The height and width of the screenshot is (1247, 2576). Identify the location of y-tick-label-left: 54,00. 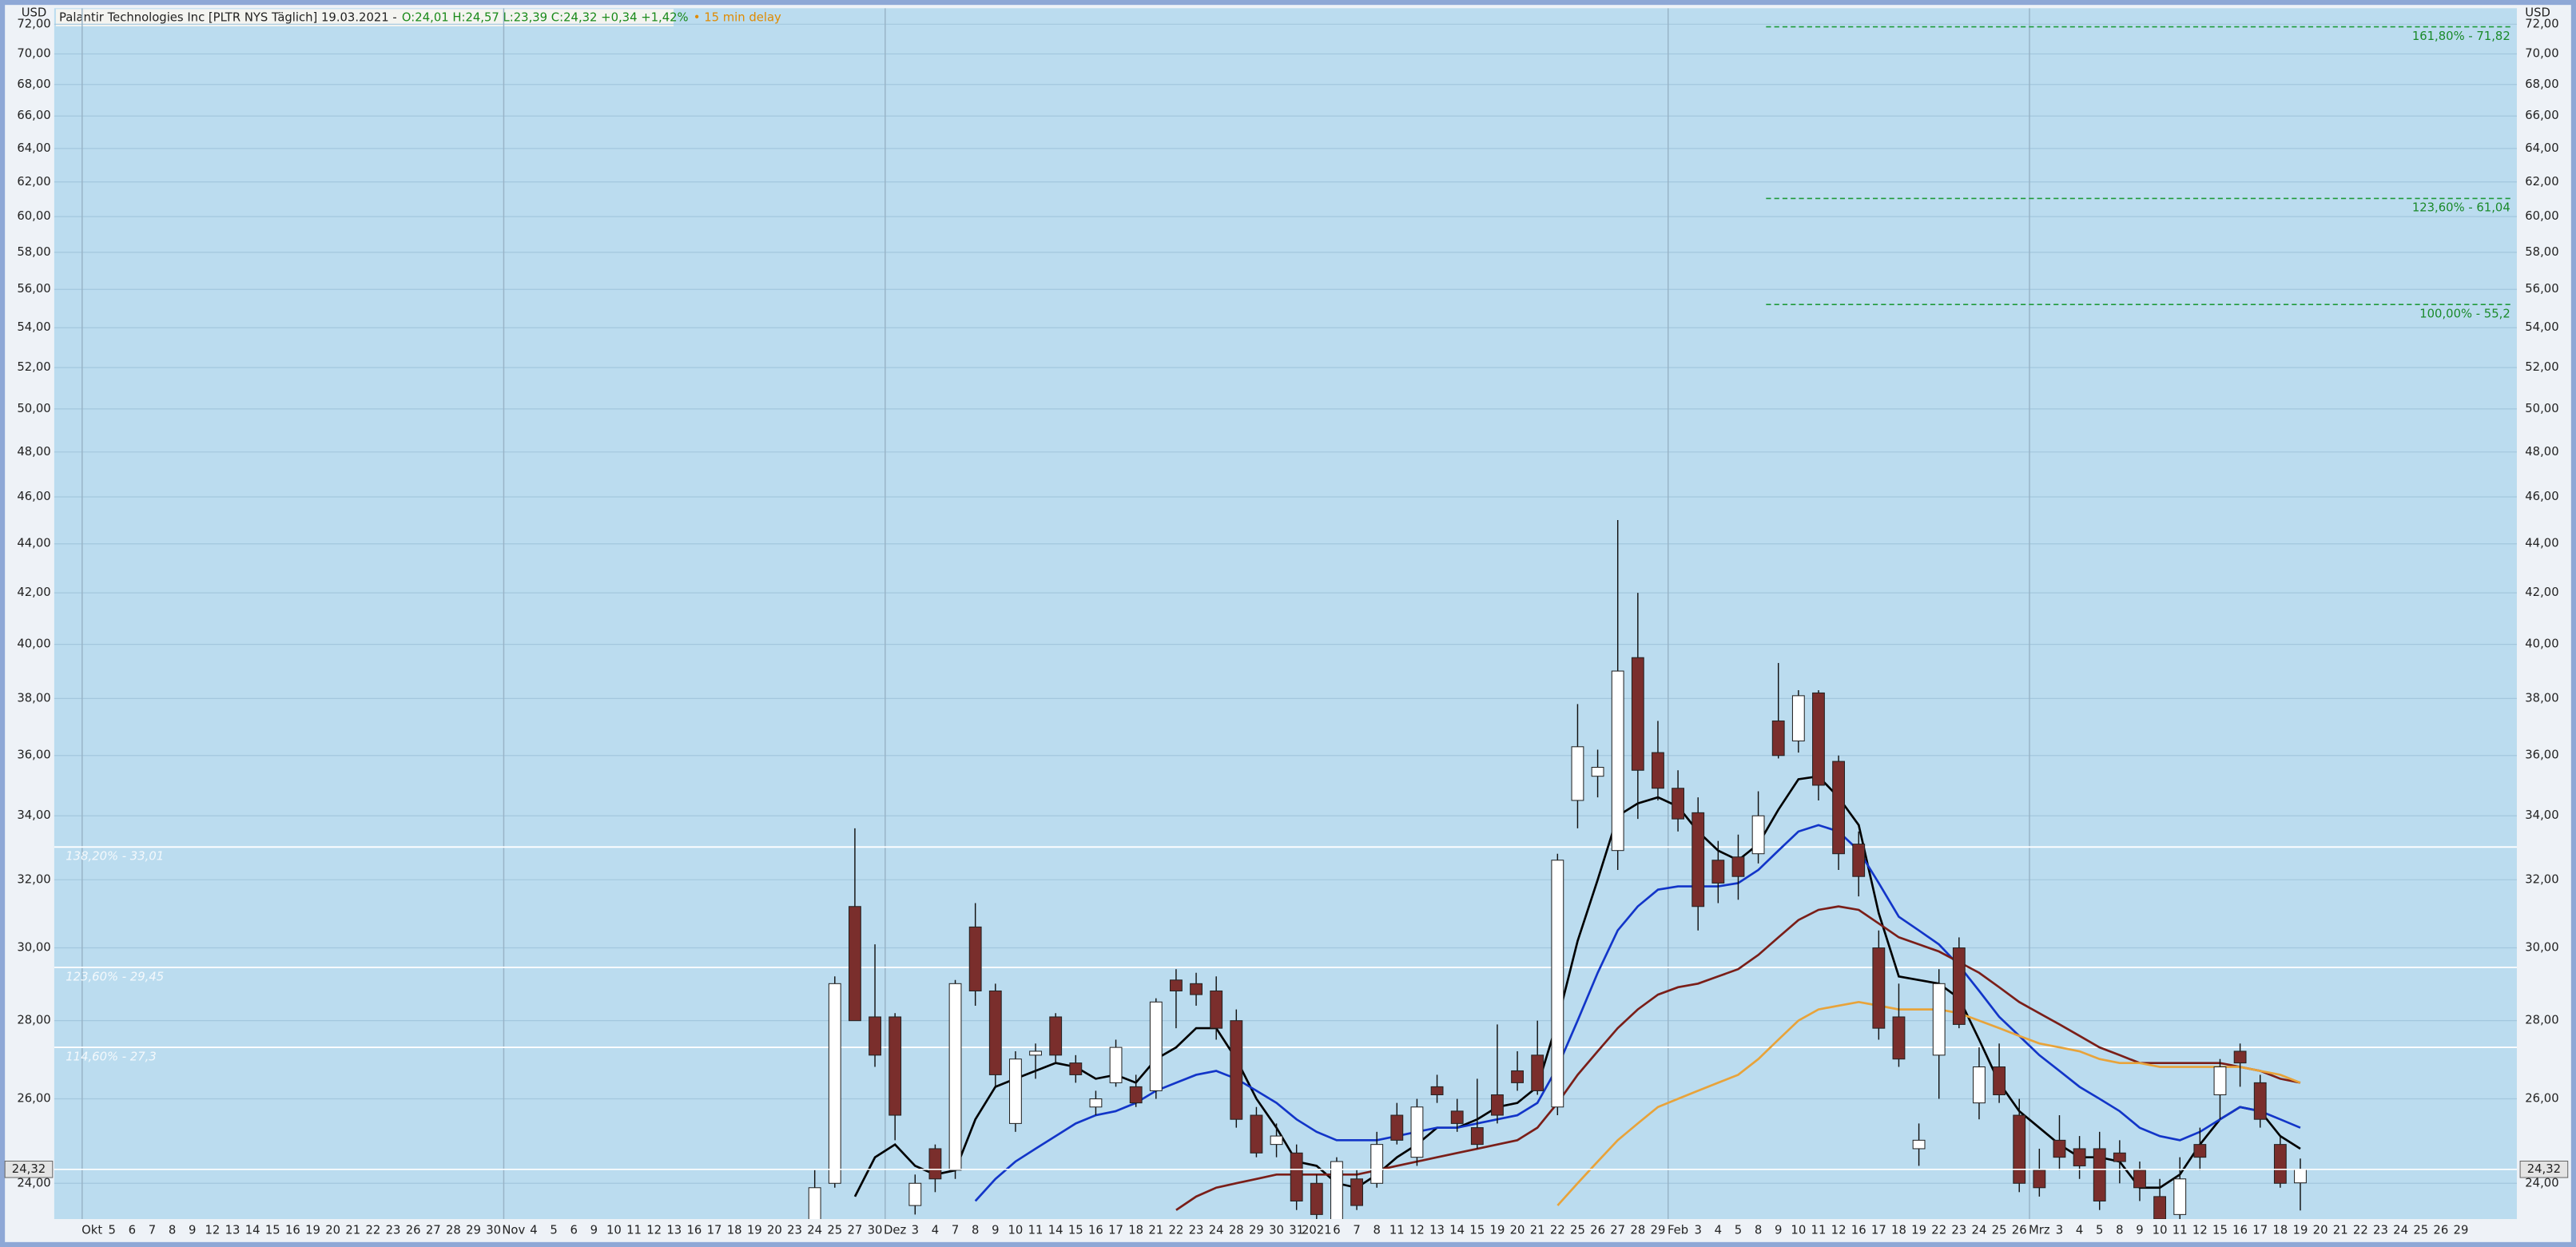
(33, 327).